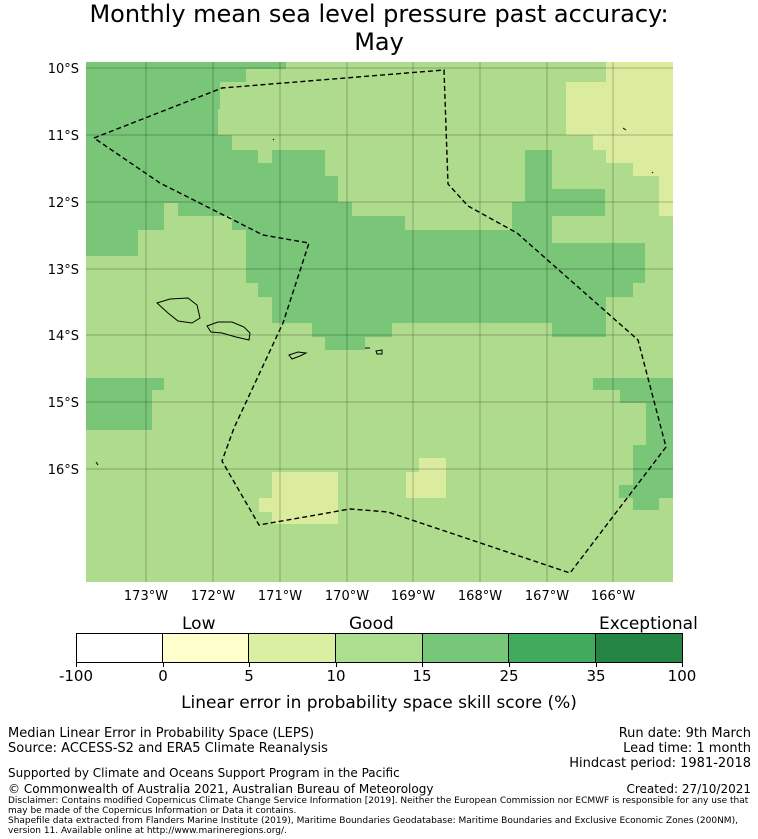  I want to click on cb-tick-label: 10, so click(336, 676).